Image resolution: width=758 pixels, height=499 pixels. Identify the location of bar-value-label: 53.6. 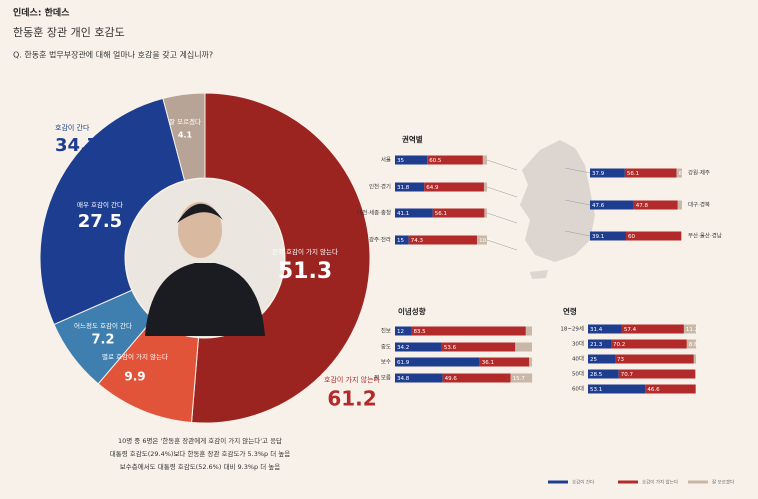
(450, 348).